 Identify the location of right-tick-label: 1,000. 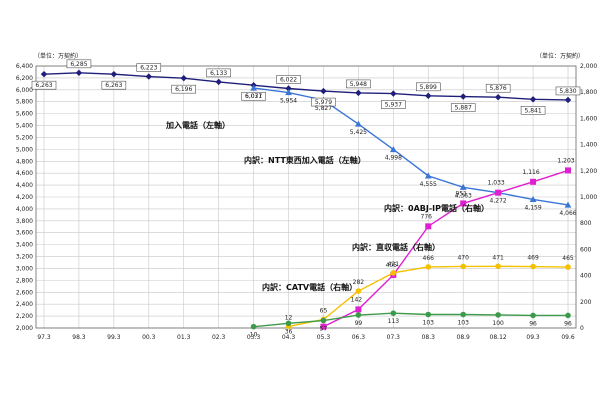
(588, 197).